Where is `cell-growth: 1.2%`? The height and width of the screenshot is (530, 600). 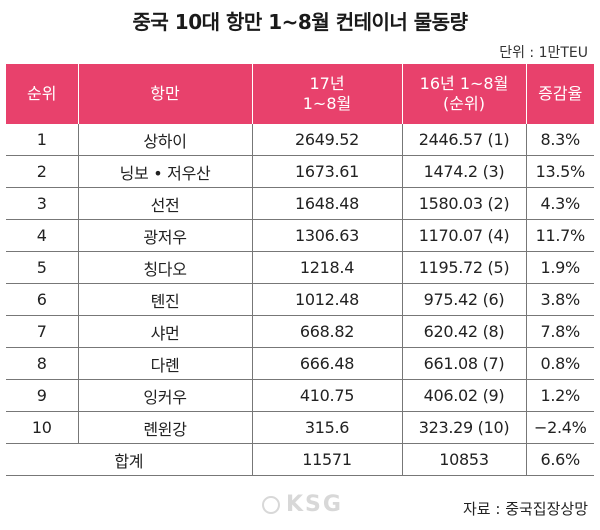
cell-growth: 1.2% is located at coordinates (560, 395).